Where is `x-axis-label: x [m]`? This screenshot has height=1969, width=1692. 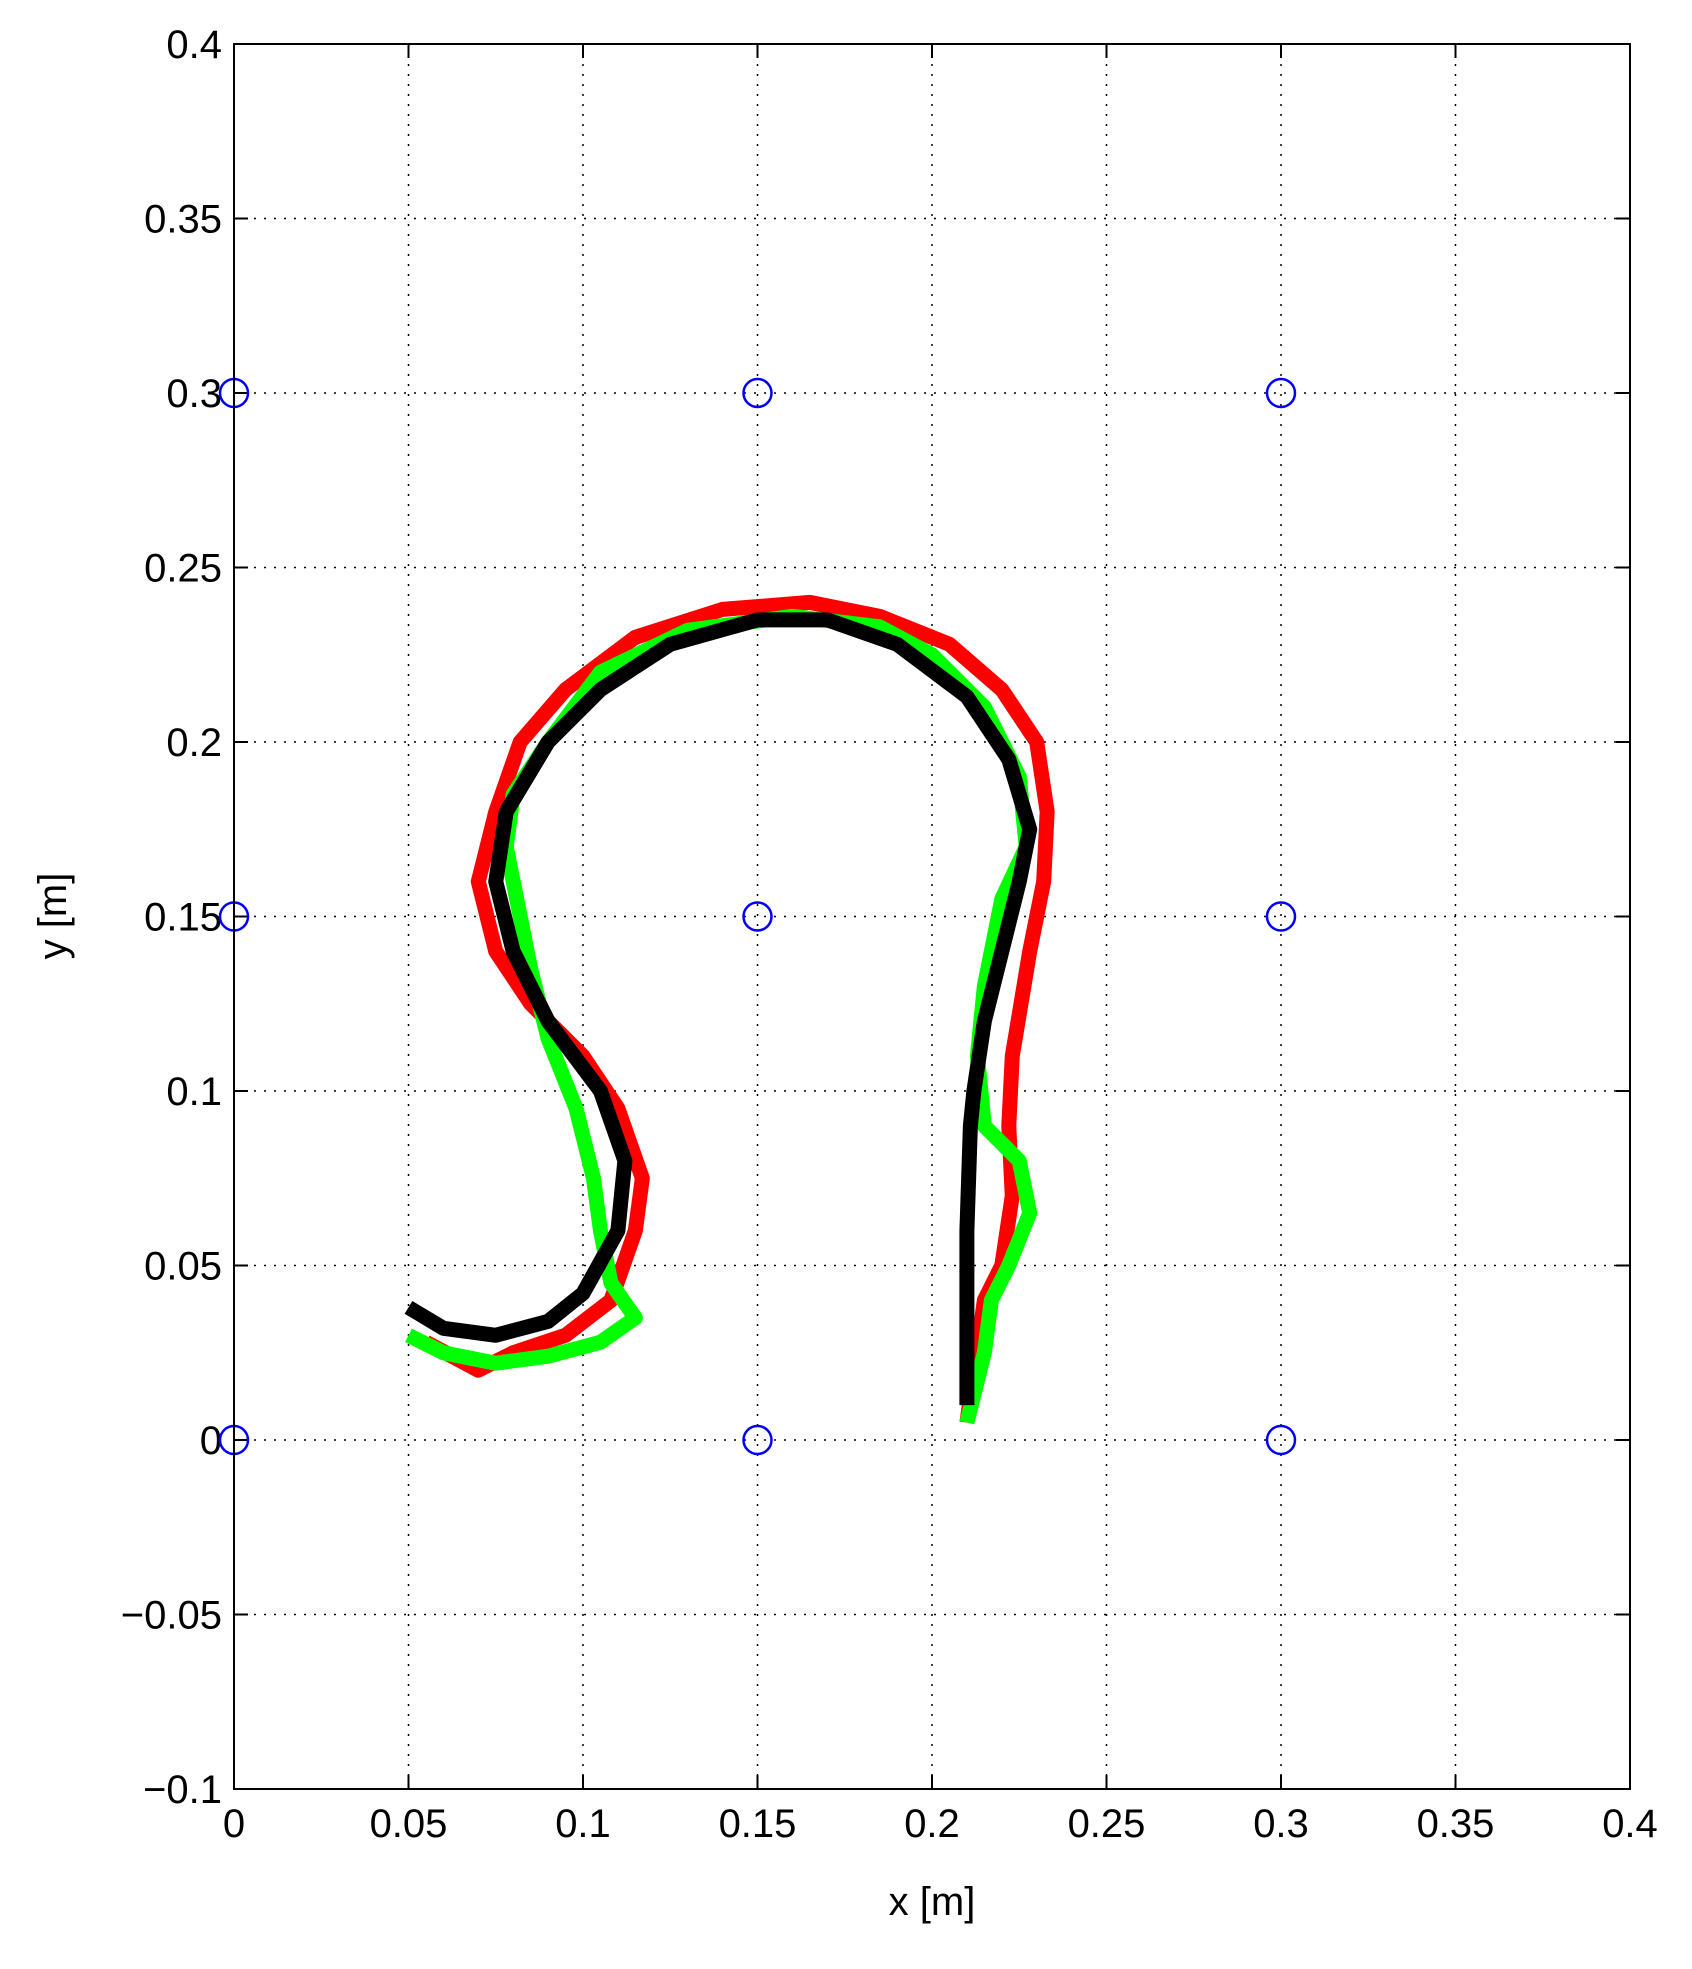
x-axis-label: x [m] is located at coordinates (932, 1902).